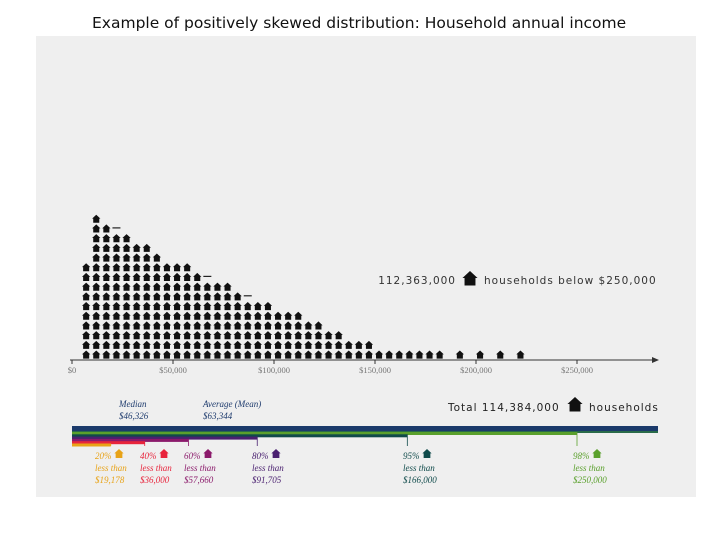  What do you see at coordinates (218, 416) in the screenshot?
I see `average-value: $63,344` at bounding box center [218, 416].